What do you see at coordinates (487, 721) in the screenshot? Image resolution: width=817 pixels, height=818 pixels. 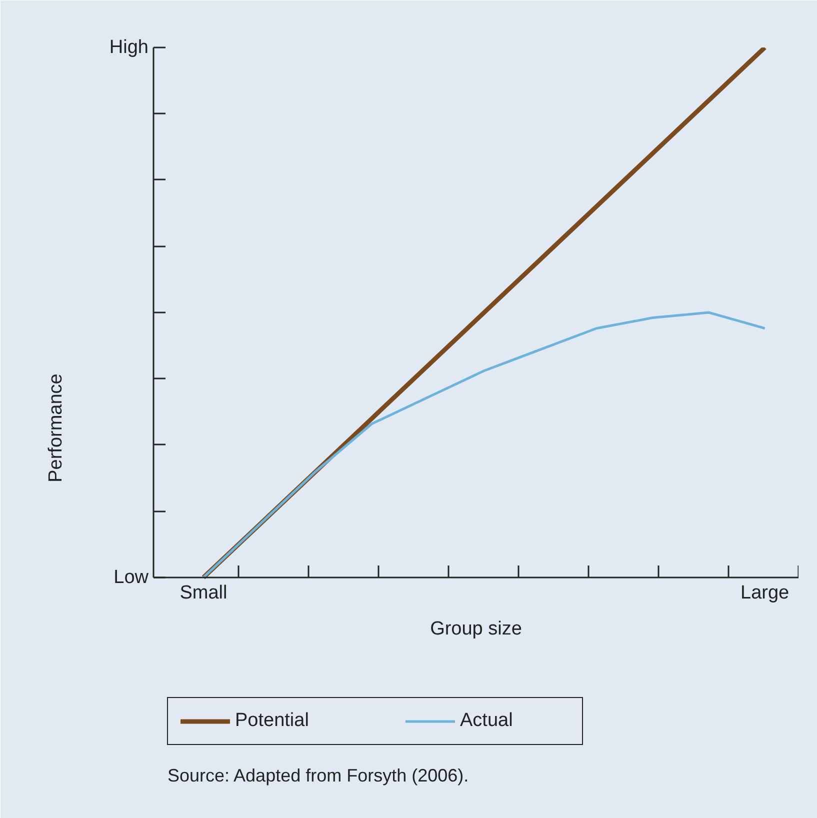 I see `legend-label: Actual` at bounding box center [487, 721].